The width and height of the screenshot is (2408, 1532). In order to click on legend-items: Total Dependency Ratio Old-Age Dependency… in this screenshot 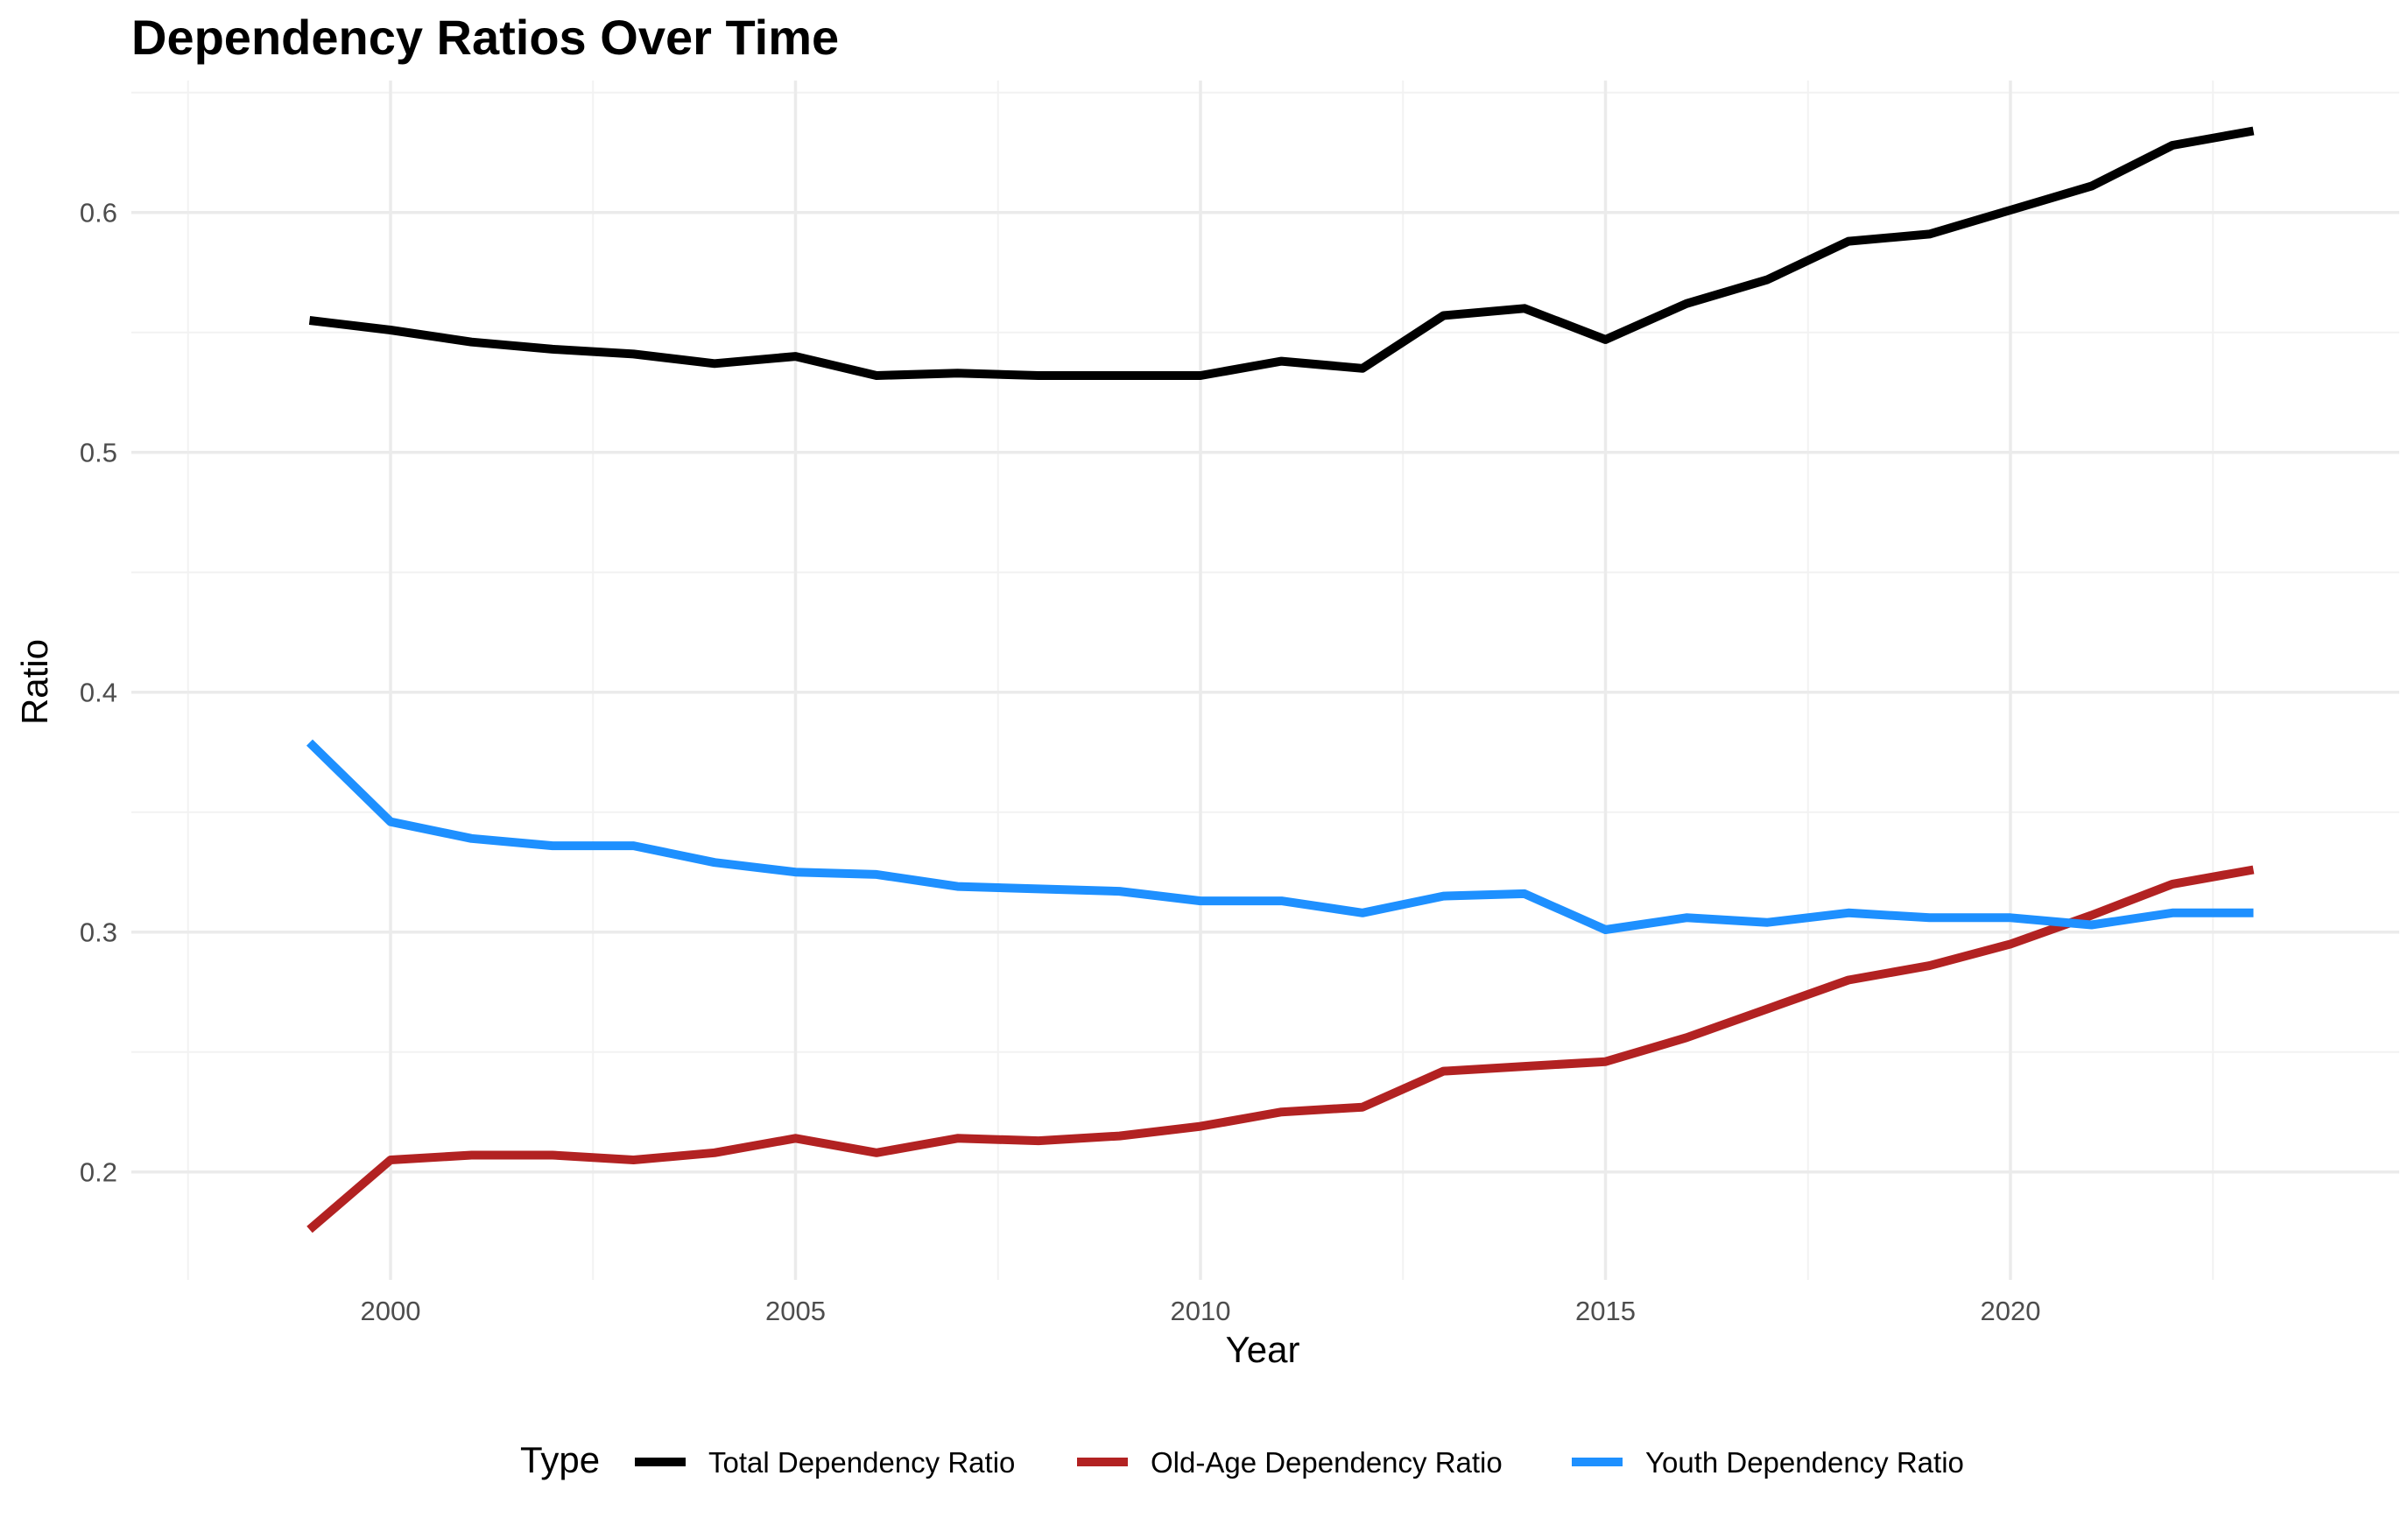, I will do `click(1299, 1462)`.